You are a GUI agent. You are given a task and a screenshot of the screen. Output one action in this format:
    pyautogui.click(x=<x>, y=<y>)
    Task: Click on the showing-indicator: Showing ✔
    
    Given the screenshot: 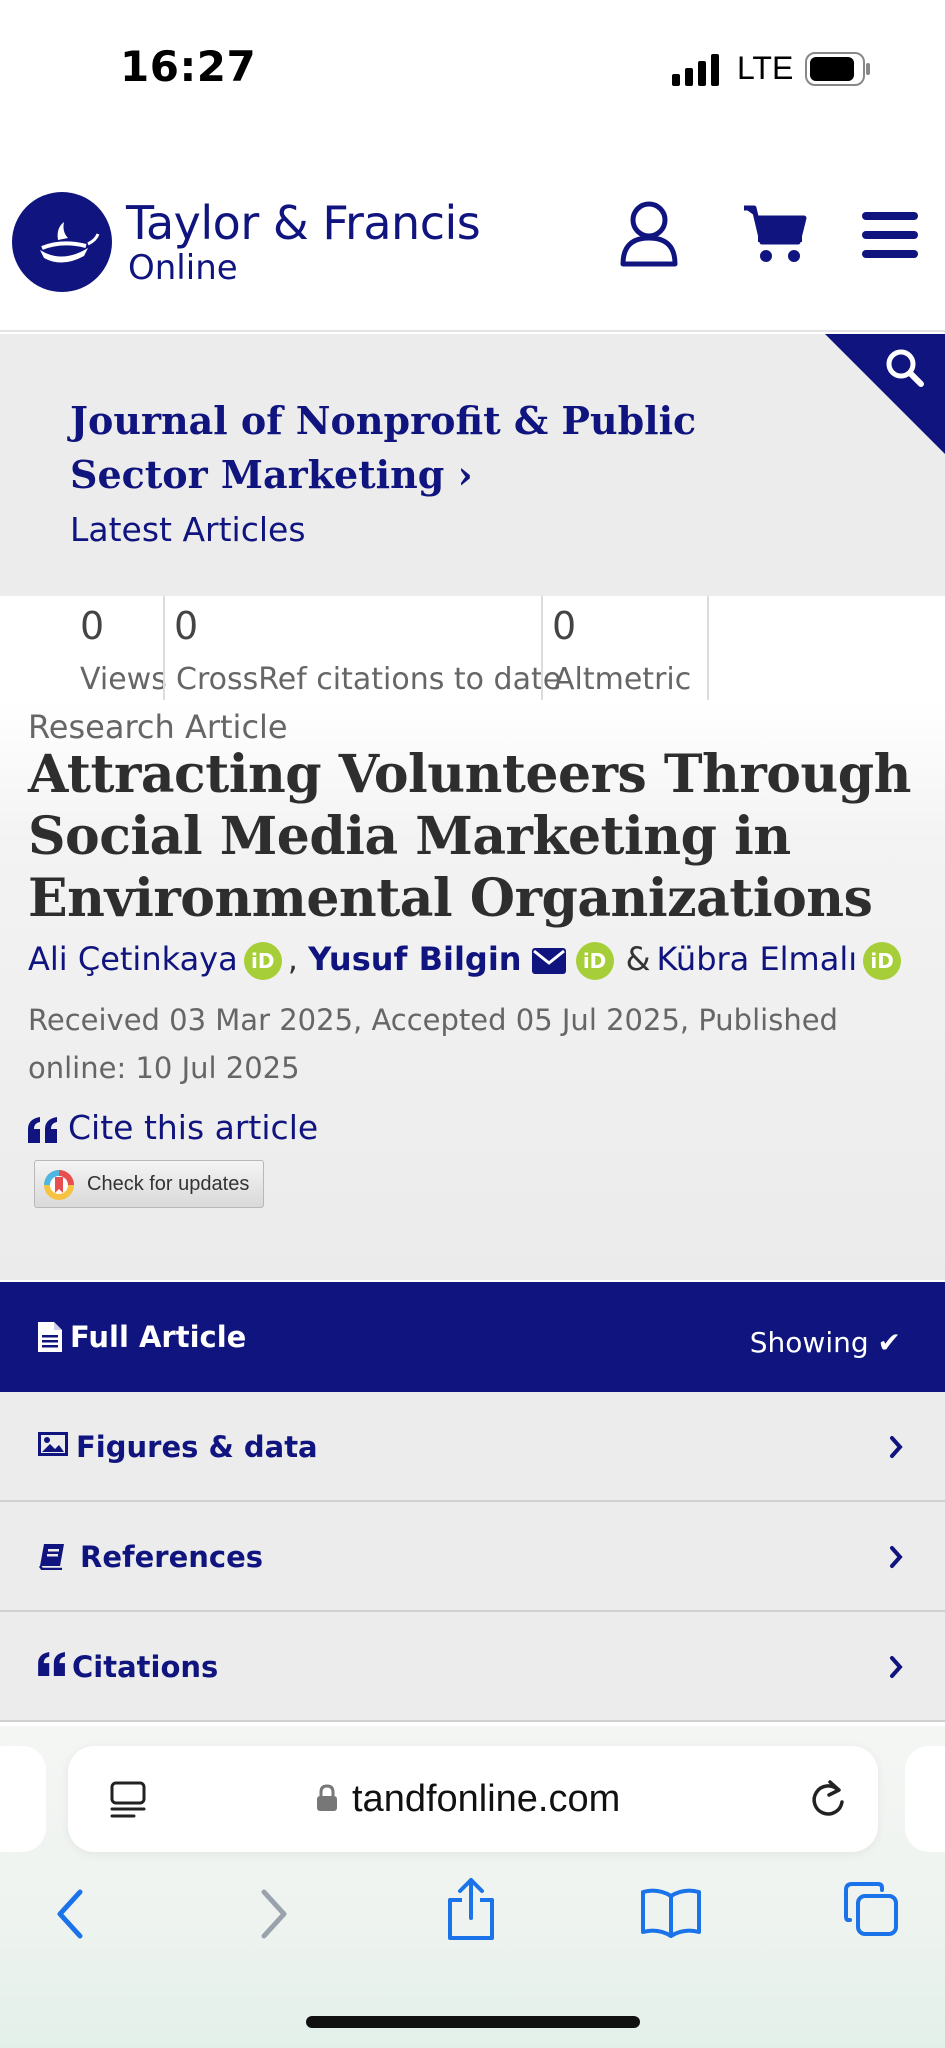 What is the action you would take?
    pyautogui.click(x=825, y=1342)
    